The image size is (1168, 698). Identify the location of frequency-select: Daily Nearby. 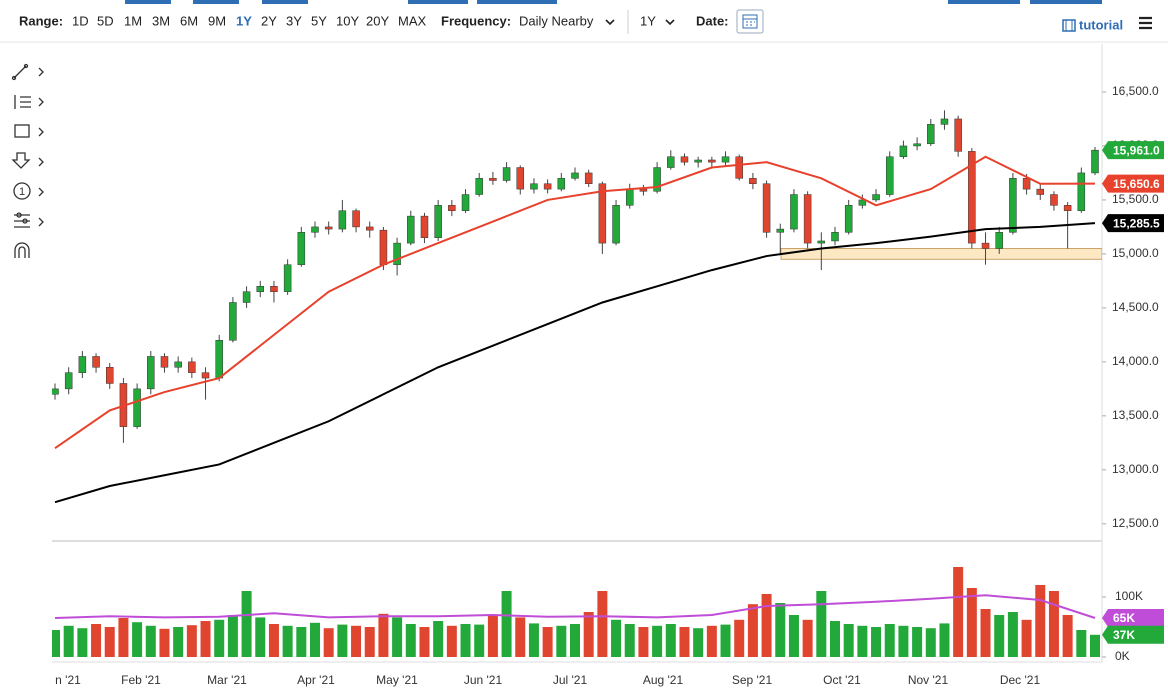
(556, 20).